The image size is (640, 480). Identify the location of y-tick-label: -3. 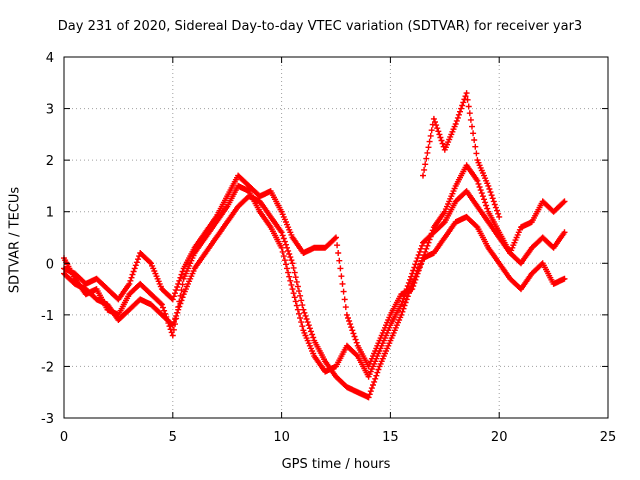
(47, 419).